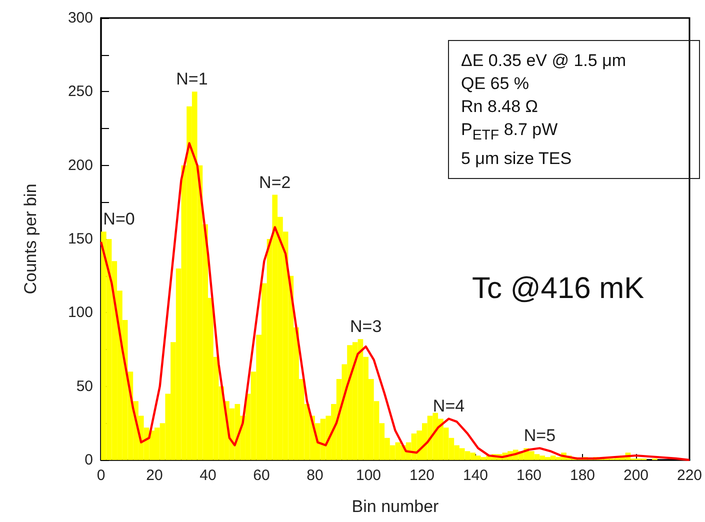  What do you see at coordinates (30, 239) in the screenshot?
I see `y-axis-title: Counts per bin` at bounding box center [30, 239].